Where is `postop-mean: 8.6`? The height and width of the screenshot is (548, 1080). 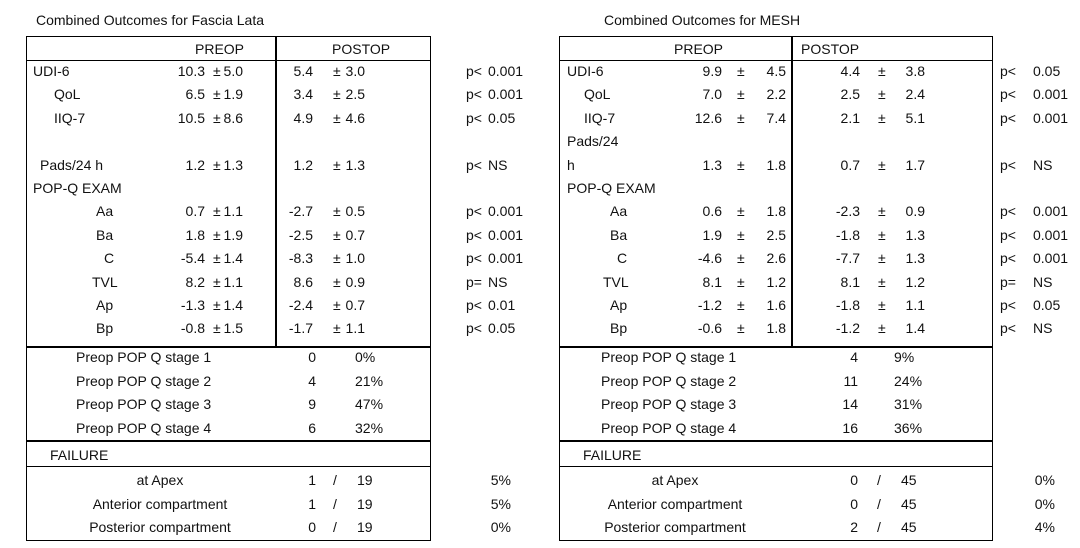 postop-mean: 8.6 is located at coordinates (303, 281).